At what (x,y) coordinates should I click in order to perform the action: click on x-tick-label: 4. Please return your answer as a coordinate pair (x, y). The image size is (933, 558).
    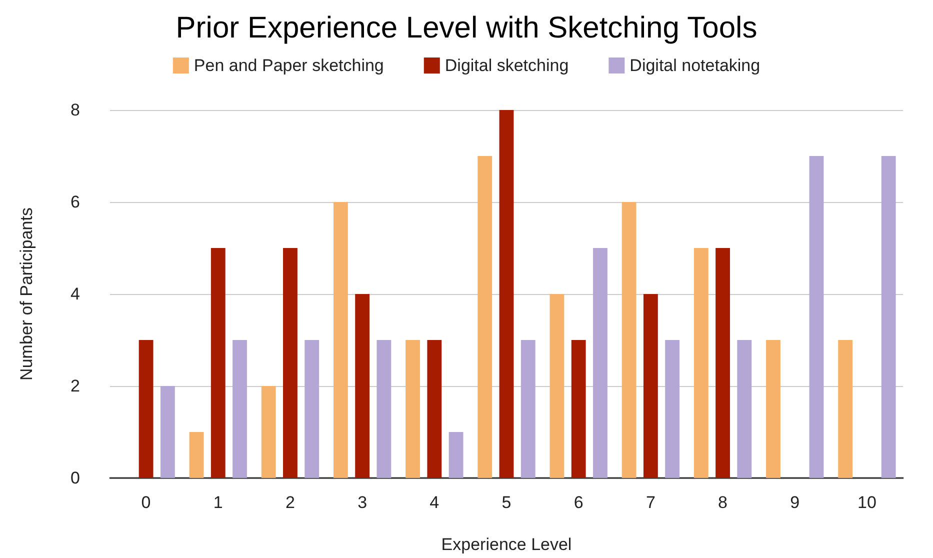
    Looking at the image, I should click on (435, 502).